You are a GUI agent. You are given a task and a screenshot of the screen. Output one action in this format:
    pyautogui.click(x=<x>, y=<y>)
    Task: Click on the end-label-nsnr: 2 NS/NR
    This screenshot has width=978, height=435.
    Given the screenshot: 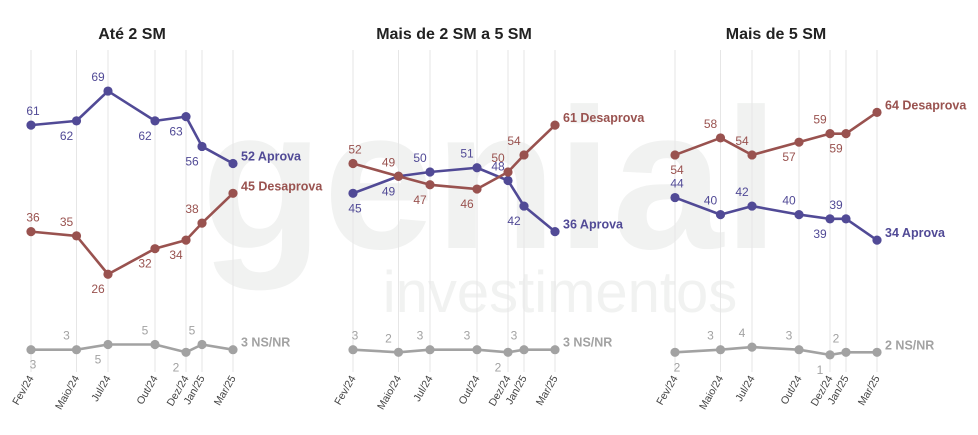 What is the action you would take?
    pyautogui.click(x=909, y=345)
    